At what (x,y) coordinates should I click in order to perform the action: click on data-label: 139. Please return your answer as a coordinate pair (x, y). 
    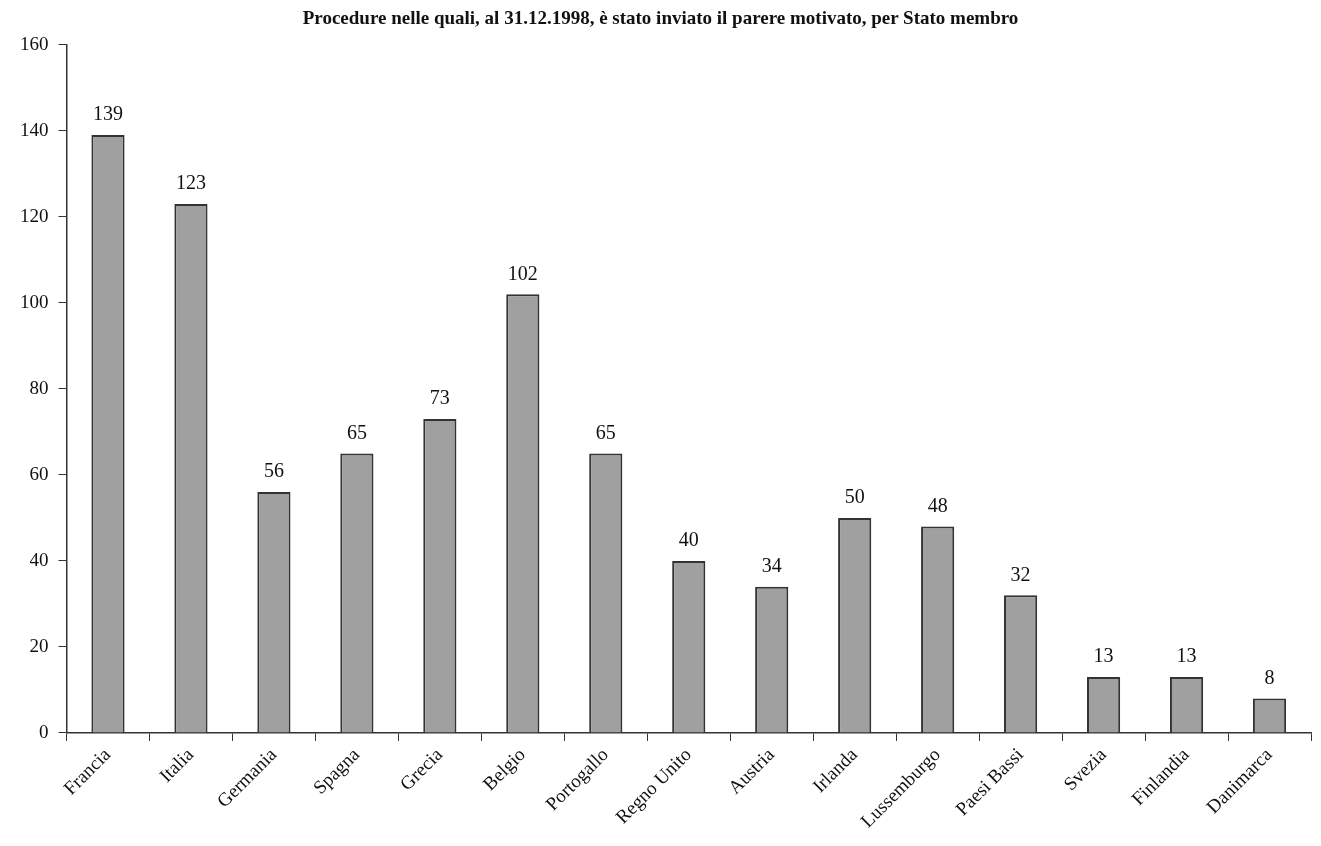
    Looking at the image, I should click on (107, 113).